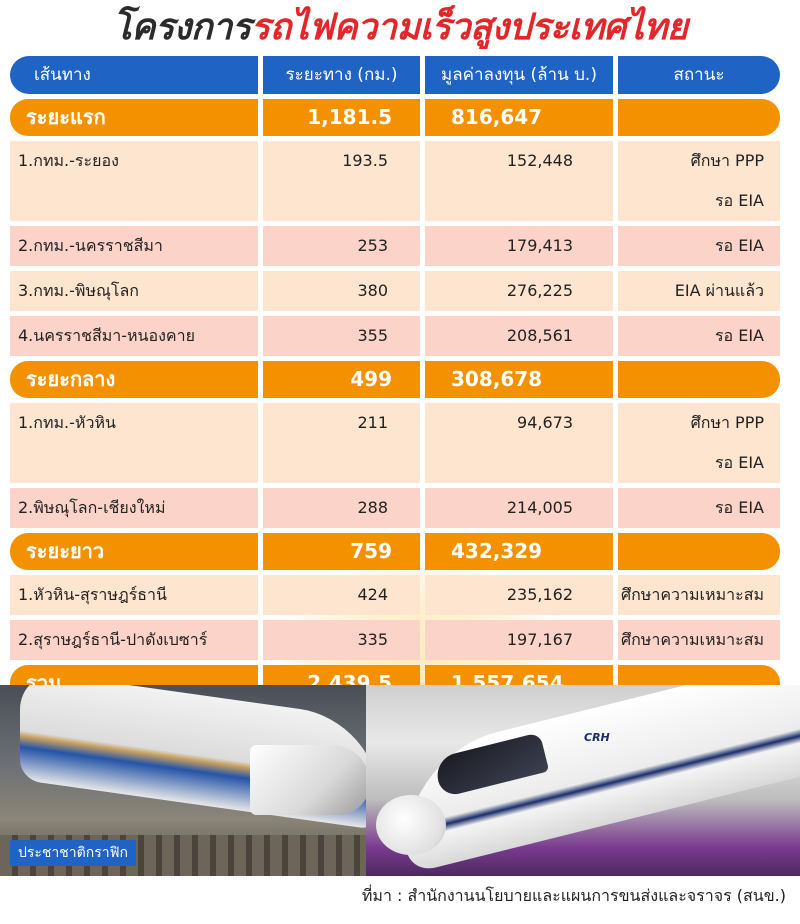  What do you see at coordinates (411, 825) in the screenshot?
I see `crh-train-nose` at bounding box center [411, 825].